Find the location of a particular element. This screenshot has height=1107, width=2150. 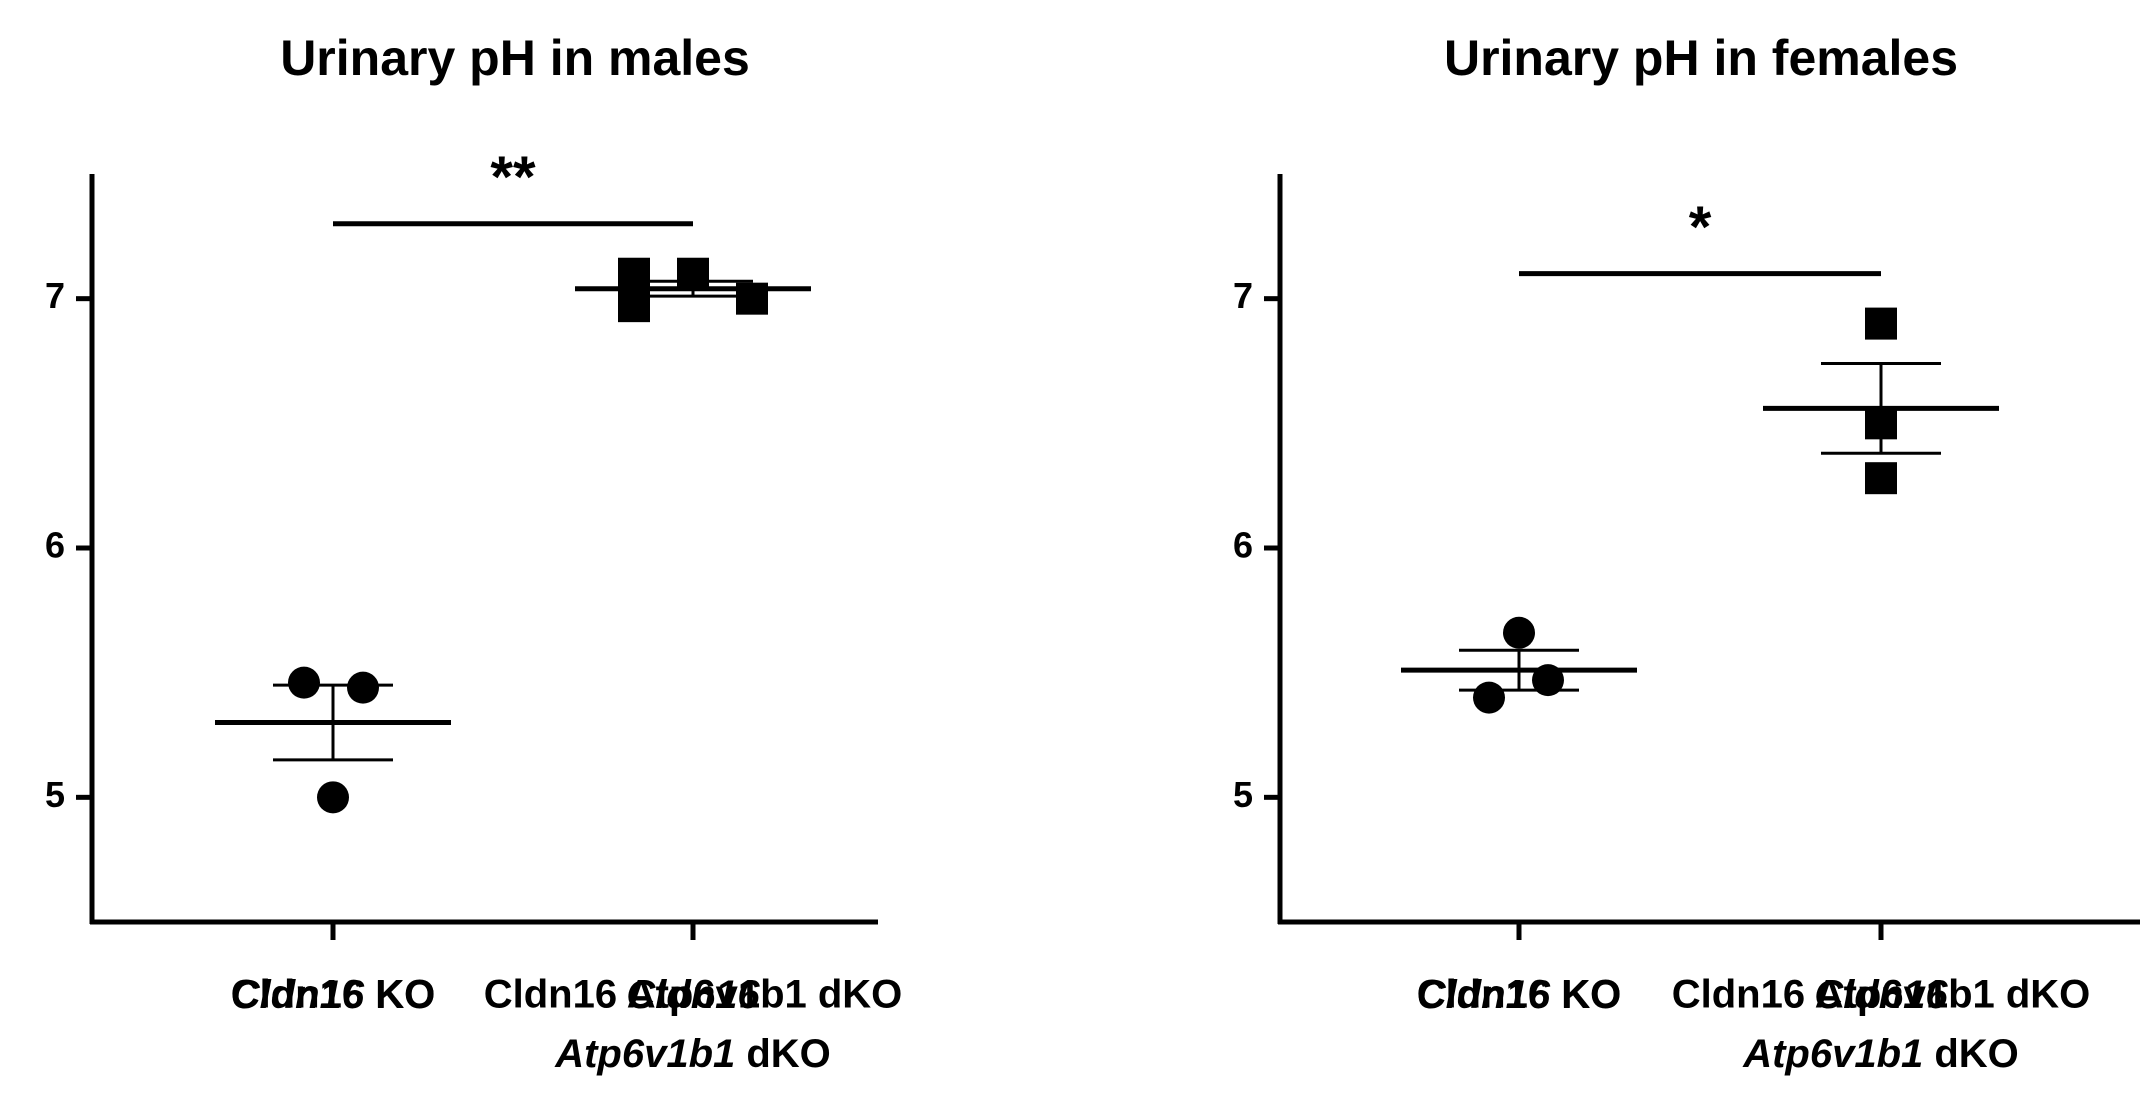

chart-title: Urinary pH in males is located at coordinates (515, 58).